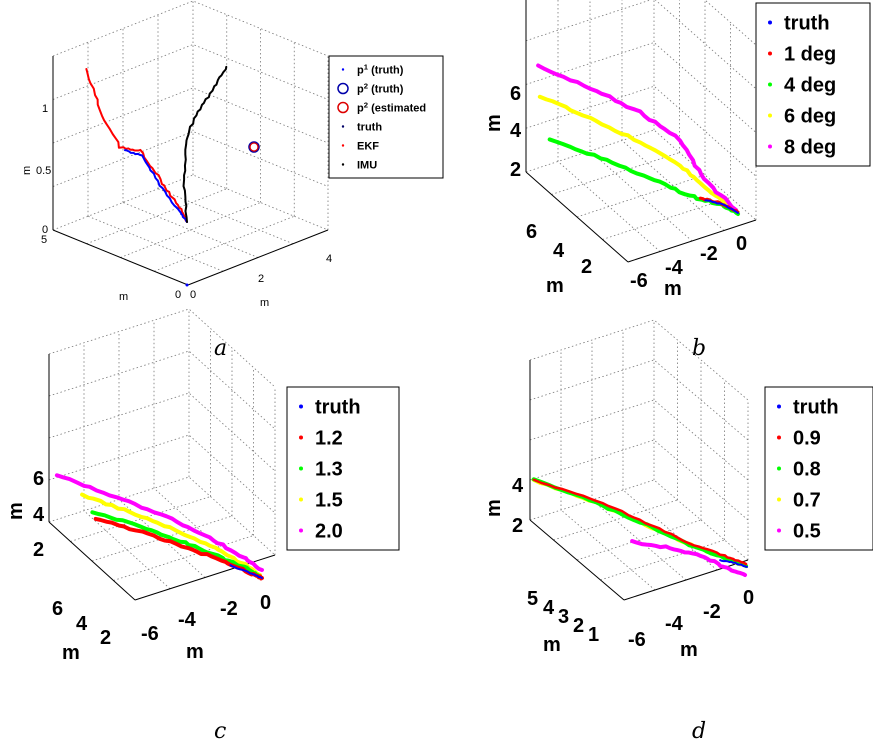  I want to click on c-y-label: m, so click(71, 653).